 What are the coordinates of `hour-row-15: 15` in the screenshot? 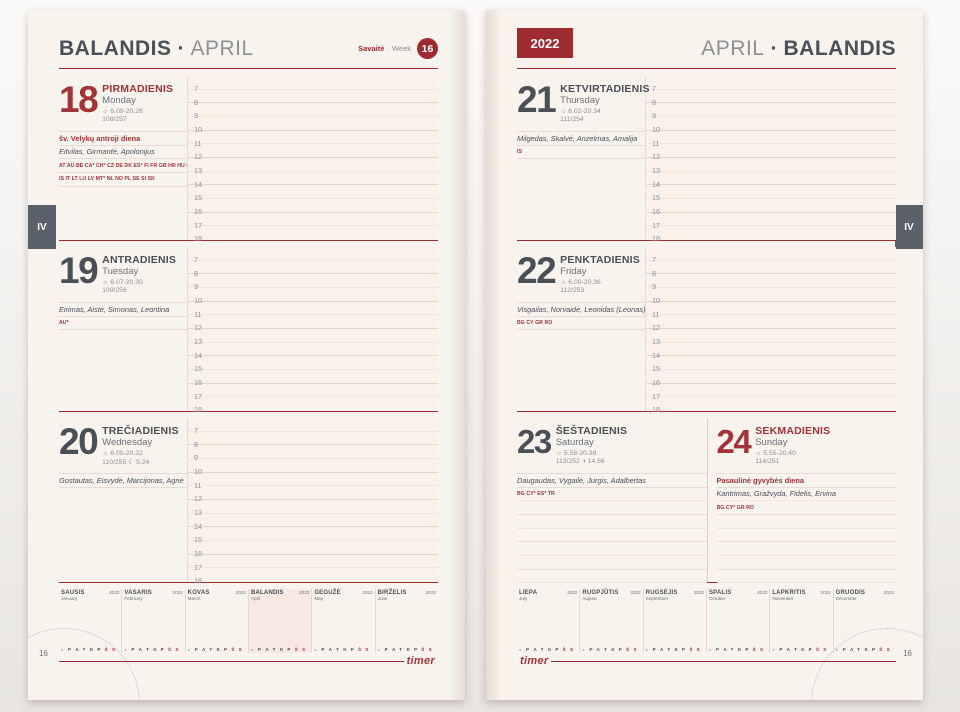 It's located at (313, 536).